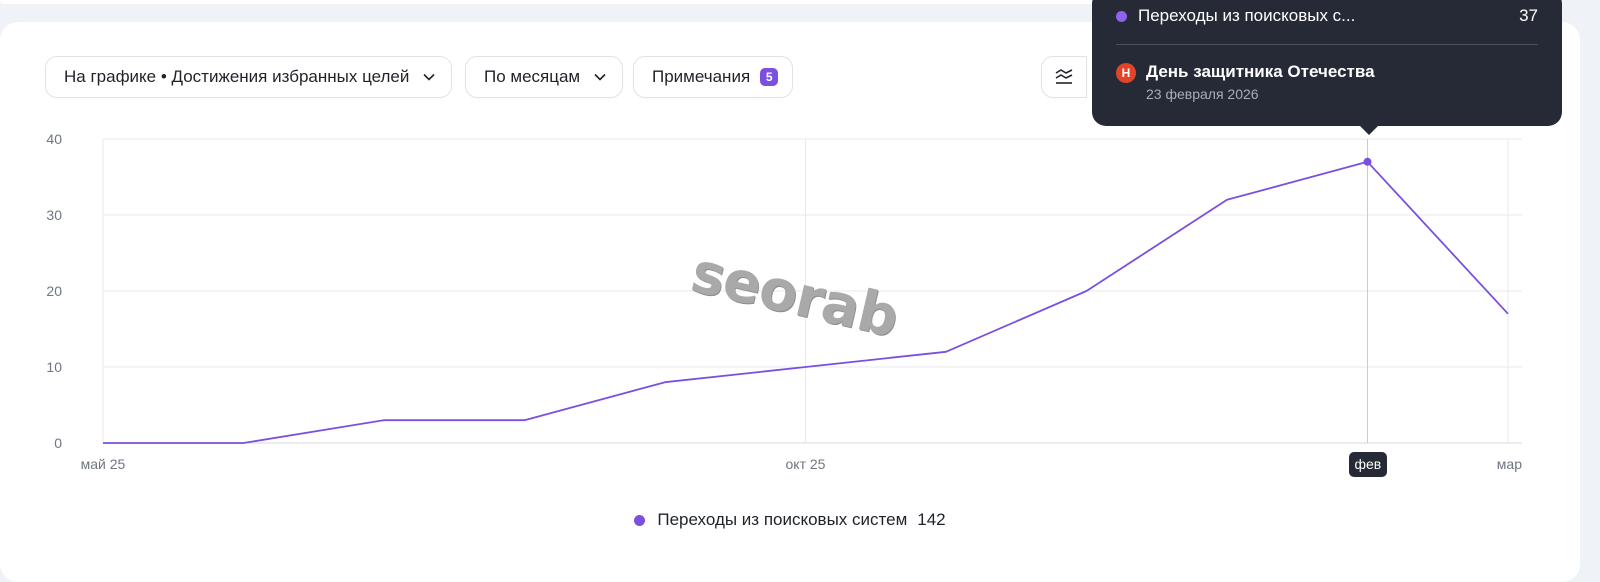 The width and height of the screenshot is (1600, 582). Describe the element at coordinates (54, 139) in the screenshot. I see `y-tick-label: 40` at that location.